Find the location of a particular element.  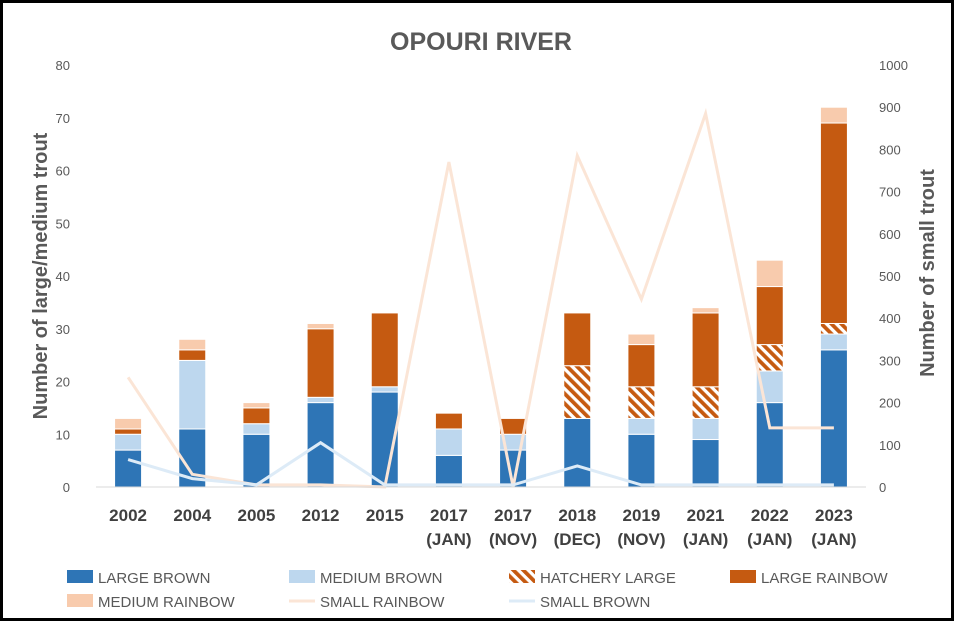

legend-label: MEDIUM RAINBOW is located at coordinates (167, 602).